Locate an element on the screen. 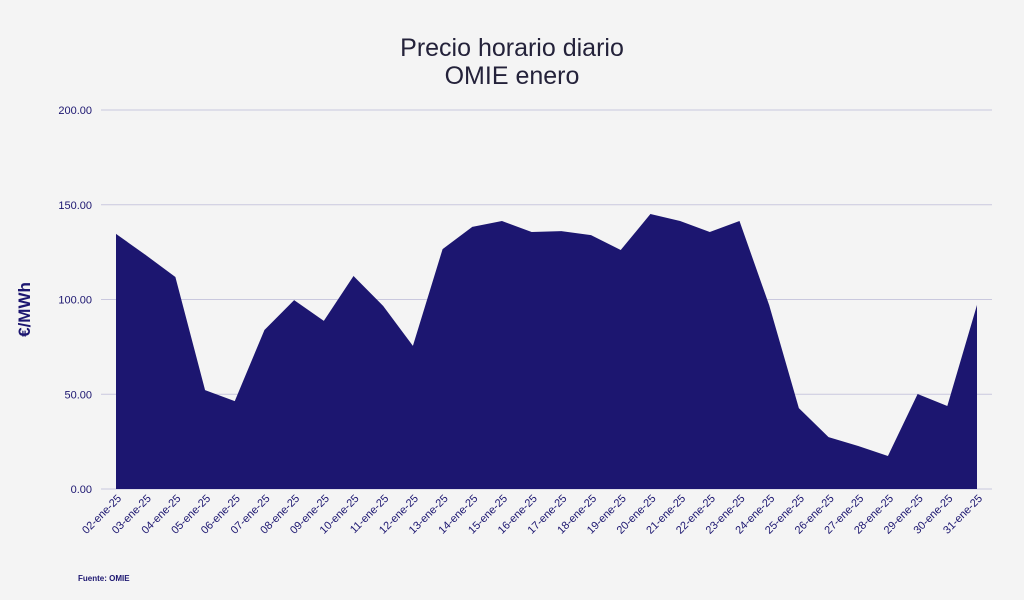  y-tick-label: 50.00 is located at coordinates (78, 395).